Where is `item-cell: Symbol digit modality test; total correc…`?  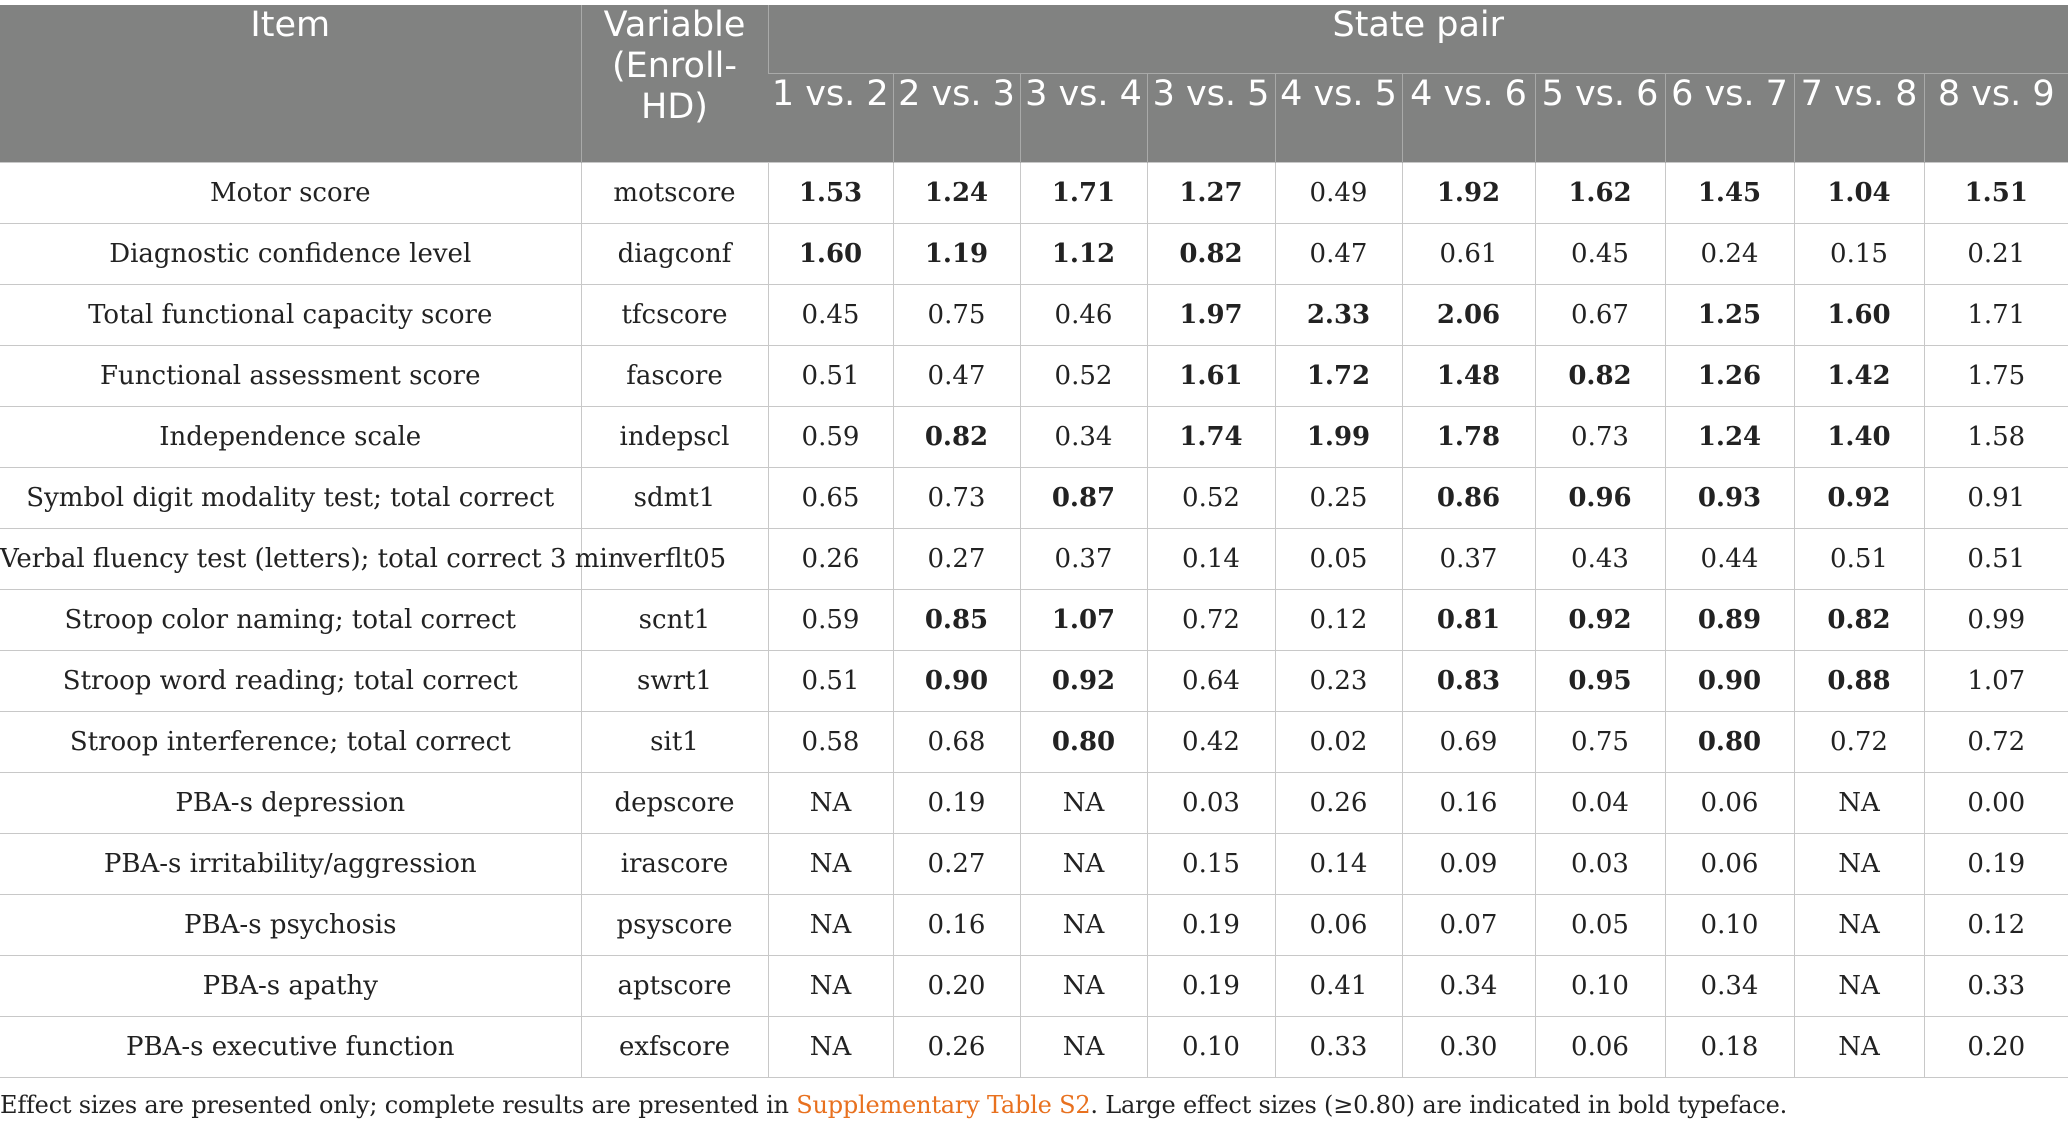
item-cell: Symbol digit modality test; total correc… is located at coordinates (290, 498).